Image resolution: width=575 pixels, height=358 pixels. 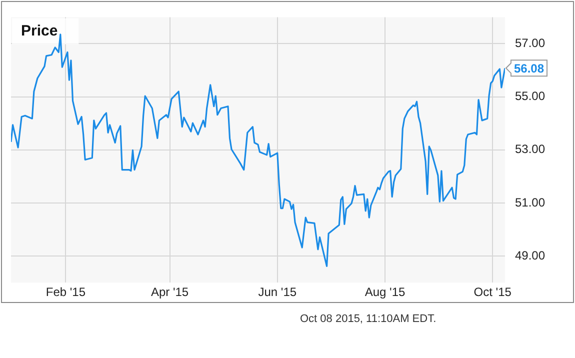 What do you see at coordinates (530, 255) in the screenshot?
I see `y-tick-label: 49.00` at bounding box center [530, 255].